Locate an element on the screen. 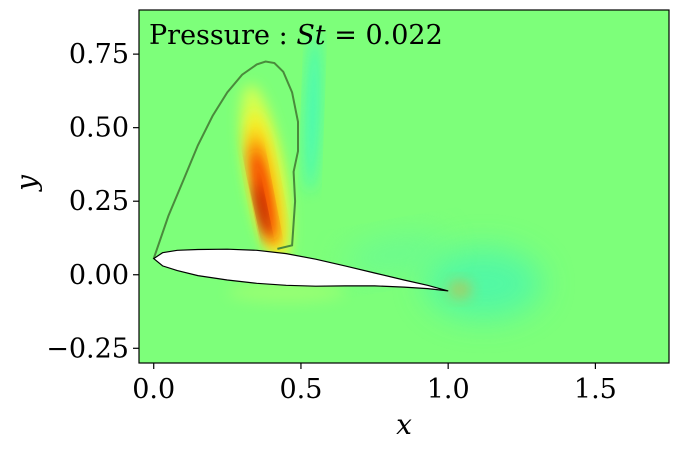  y-tick-label: −0.25 is located at coordinates (87, 348).